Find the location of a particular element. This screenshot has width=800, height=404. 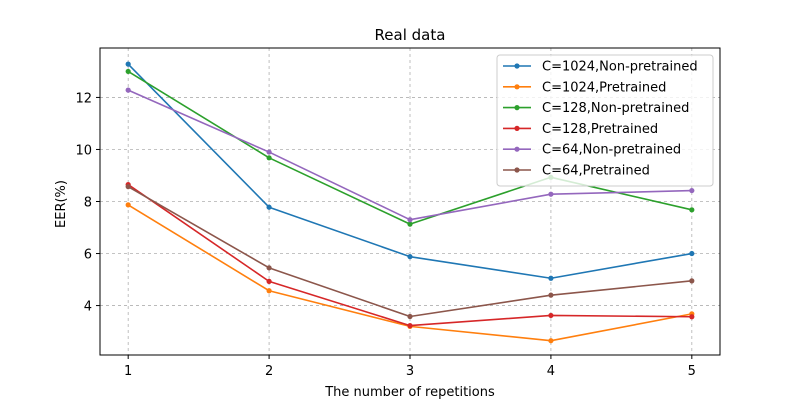

legend-entry: C=128,Pretrained is located at coordinates (580, 129).